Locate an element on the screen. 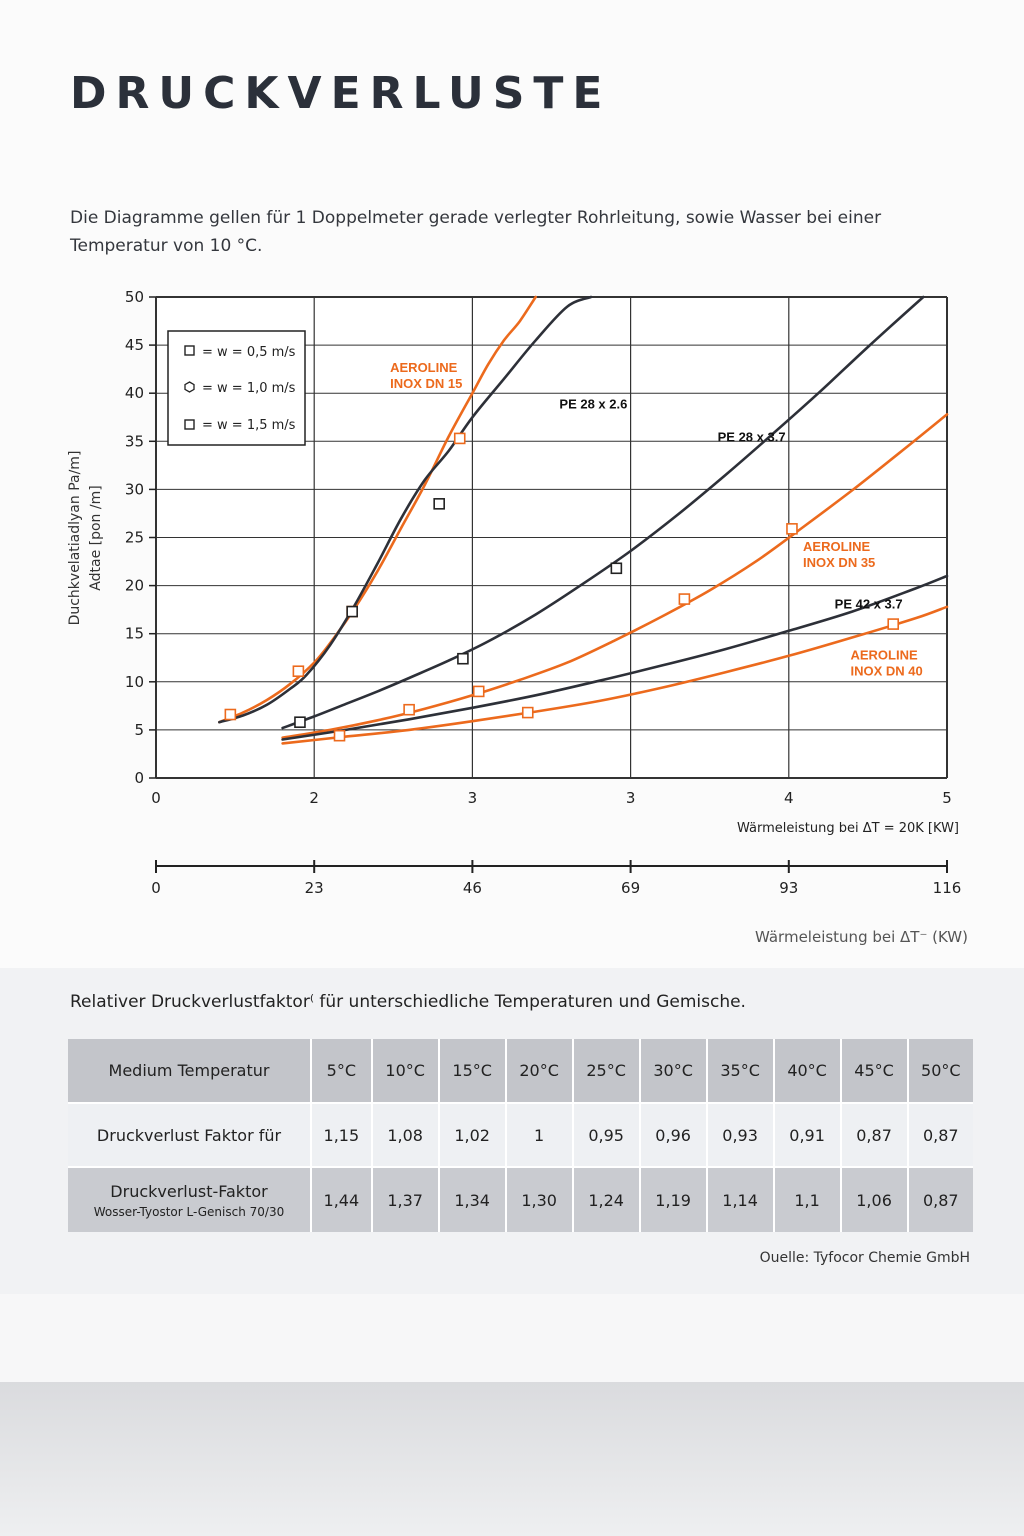 This screenshot has height=1536, width=1024. factor-cell: 1,02 is located at coordinates (471, 1135).